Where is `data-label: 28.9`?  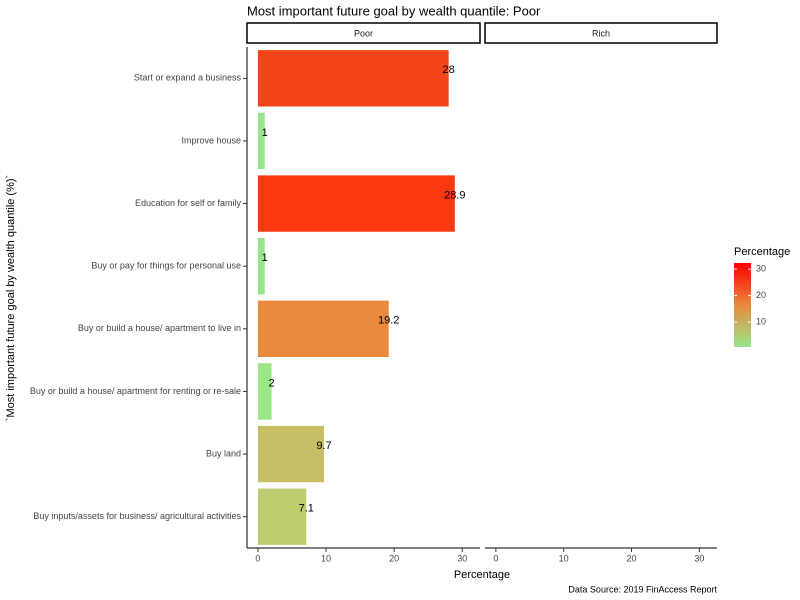 data-label: 28.9 is located at coordinates (454, 195).